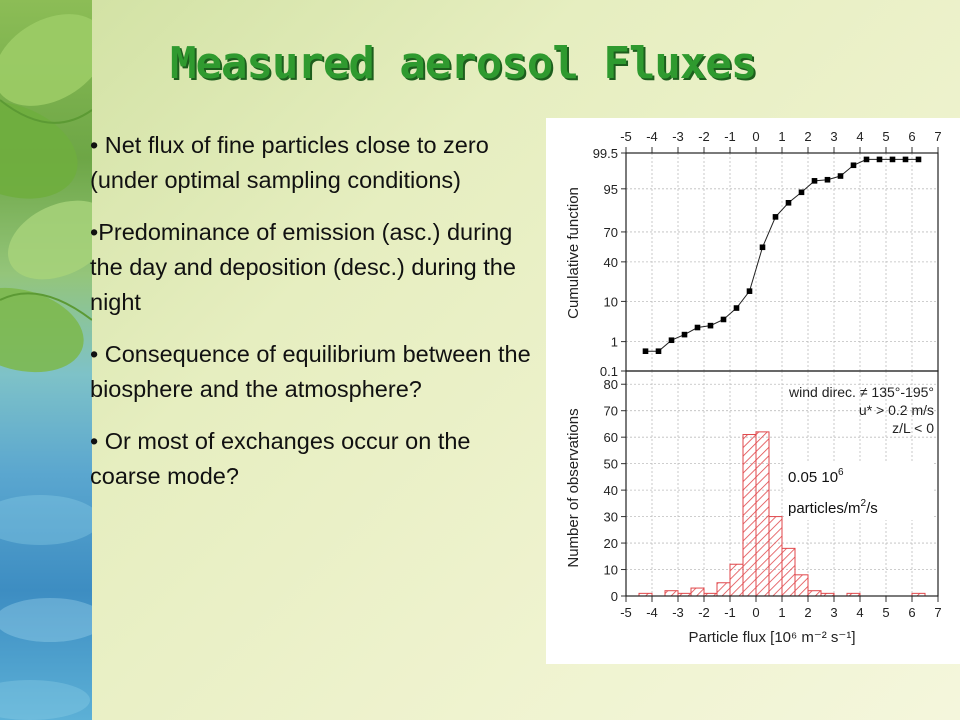 The image size is (960, 720). I want to click on x-tick-label: -1, so click(730, 612).